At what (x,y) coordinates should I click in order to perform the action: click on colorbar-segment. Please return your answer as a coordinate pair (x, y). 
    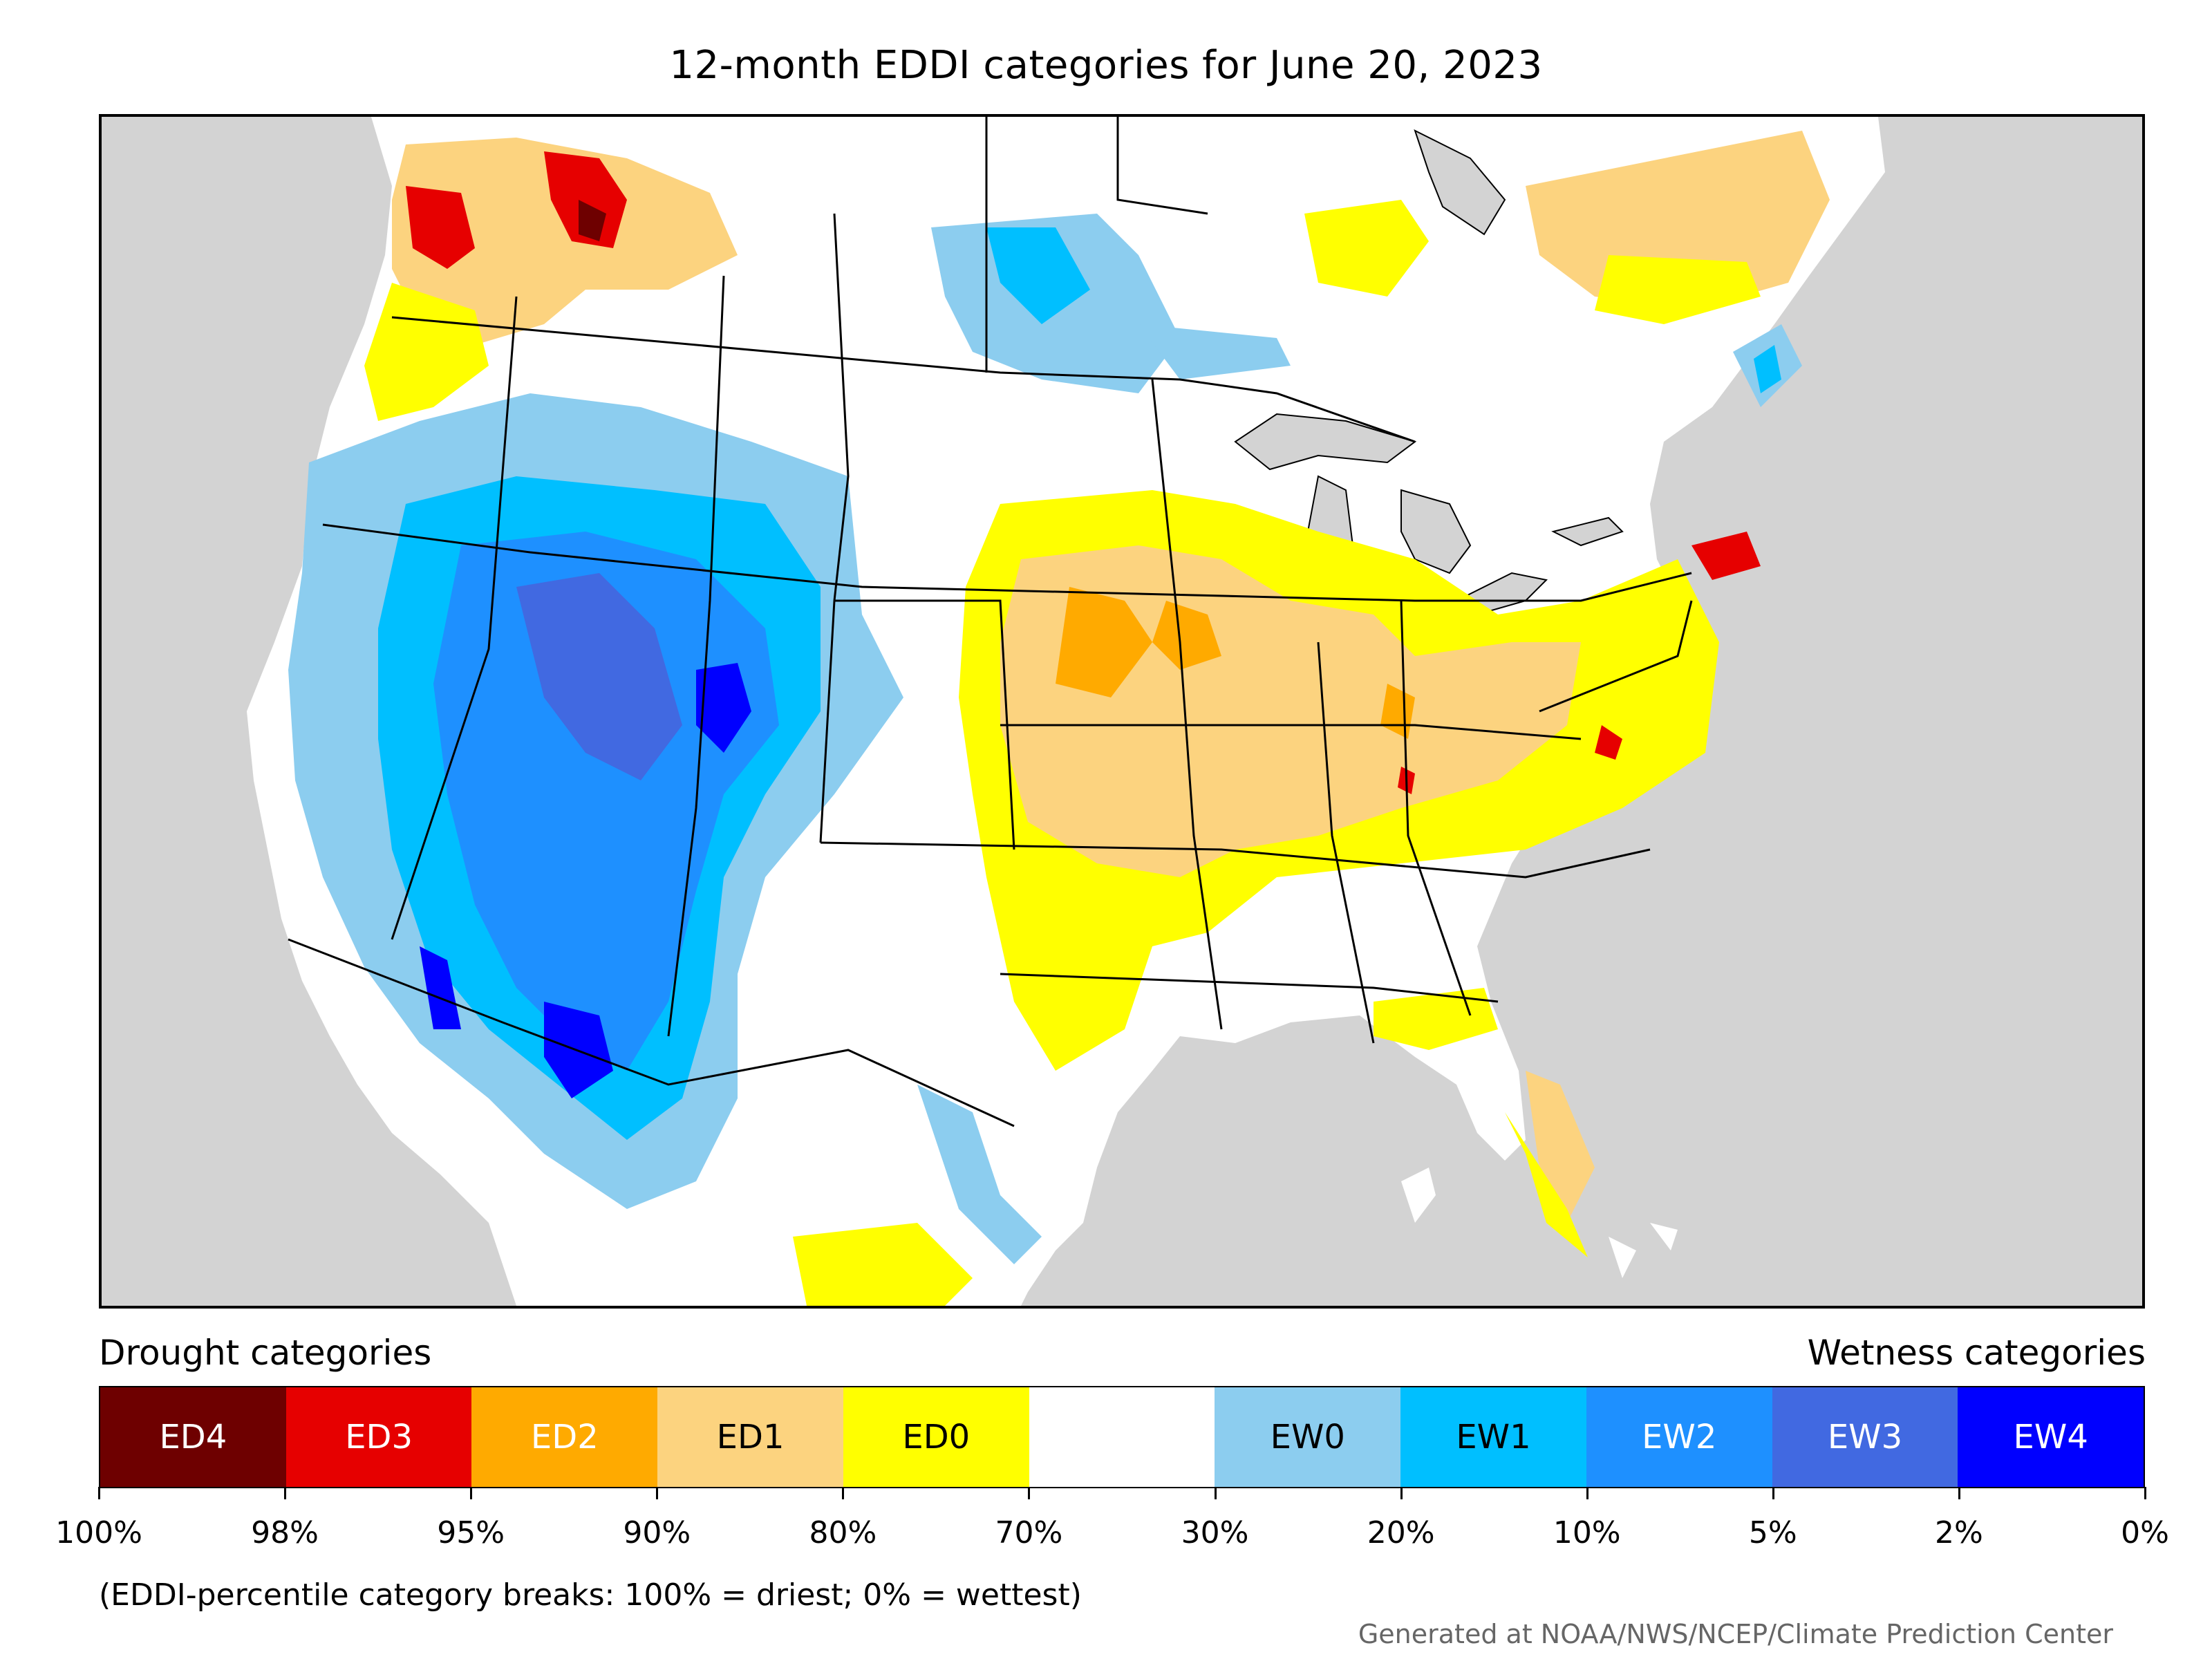
    Looking at the image, I should click on (1122, 1437).